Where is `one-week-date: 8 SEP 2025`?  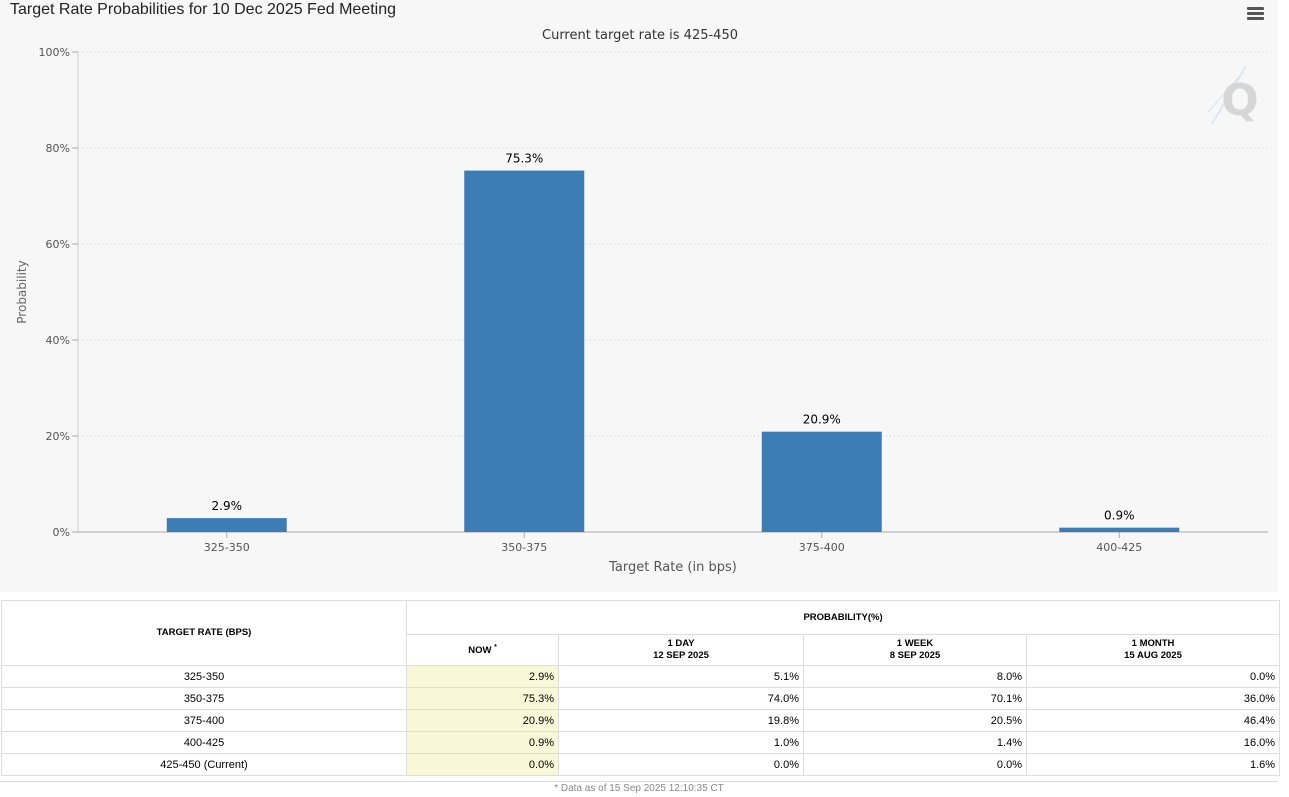 one-week-date: 8 SEP 2025 is located at coordinates (915, 655).